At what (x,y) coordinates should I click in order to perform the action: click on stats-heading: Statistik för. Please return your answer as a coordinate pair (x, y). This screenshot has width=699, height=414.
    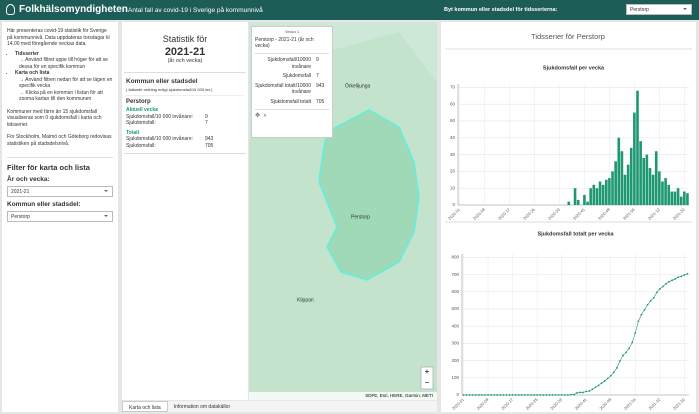
    Looking at the image, I should click on (185, 39).